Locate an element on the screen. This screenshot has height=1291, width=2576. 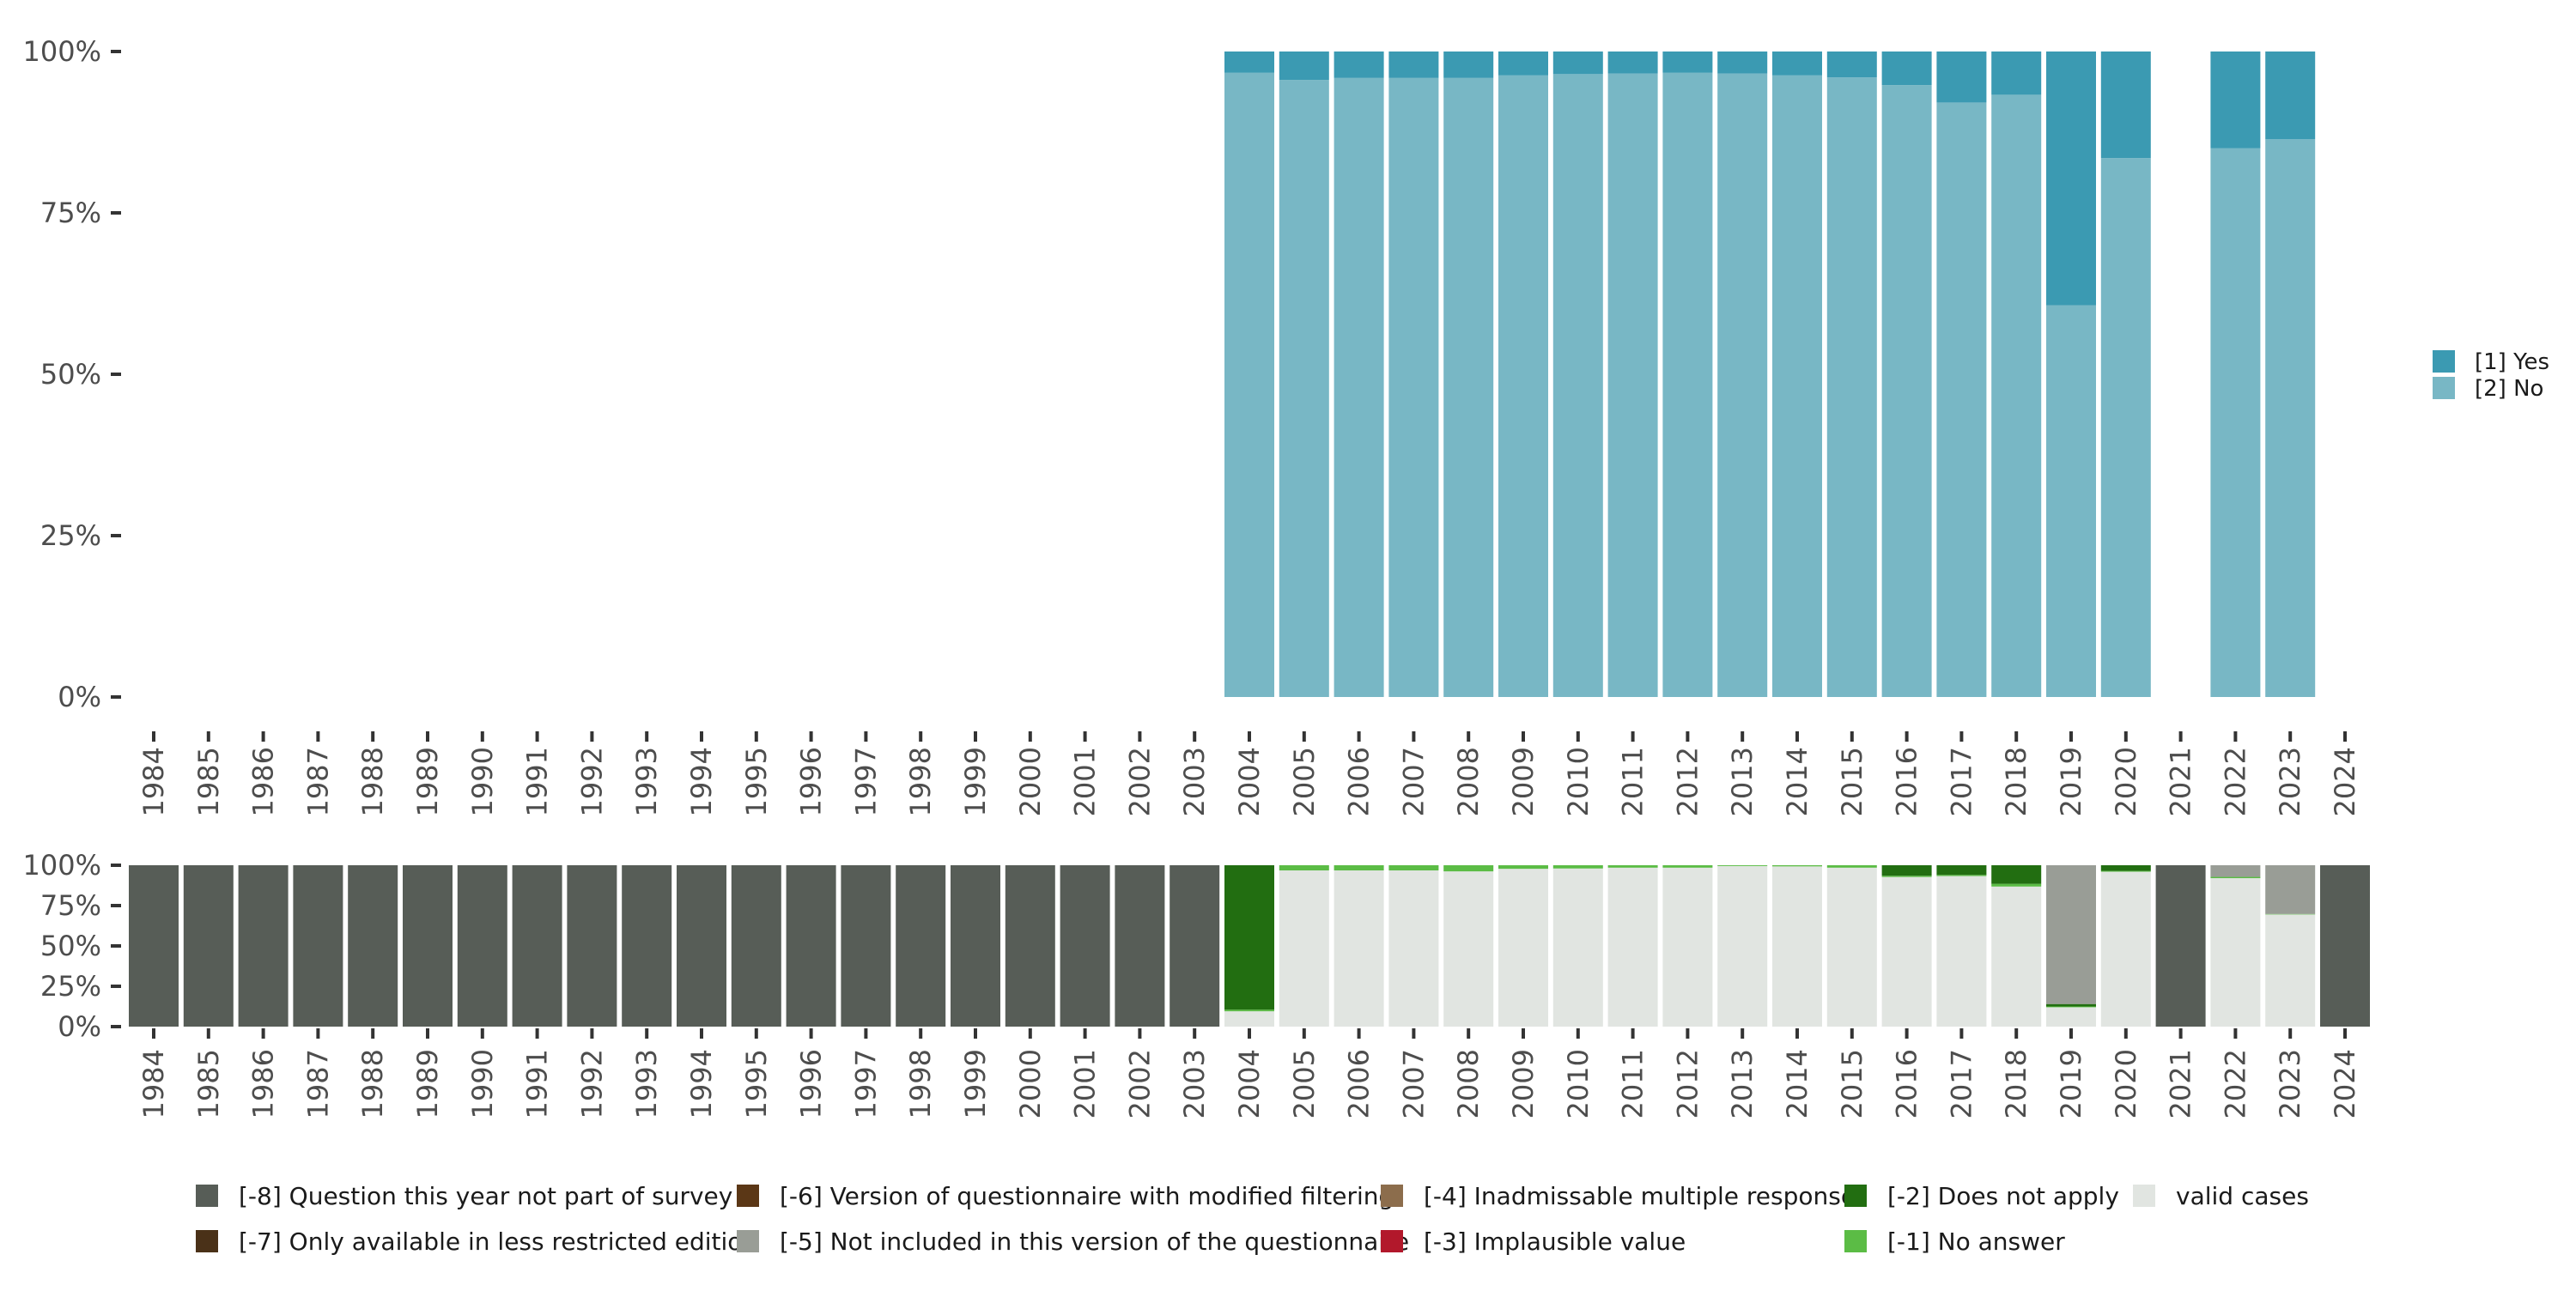
bottom-xtick-label-2017: 2017 is located at coordinates (1961, 1083).